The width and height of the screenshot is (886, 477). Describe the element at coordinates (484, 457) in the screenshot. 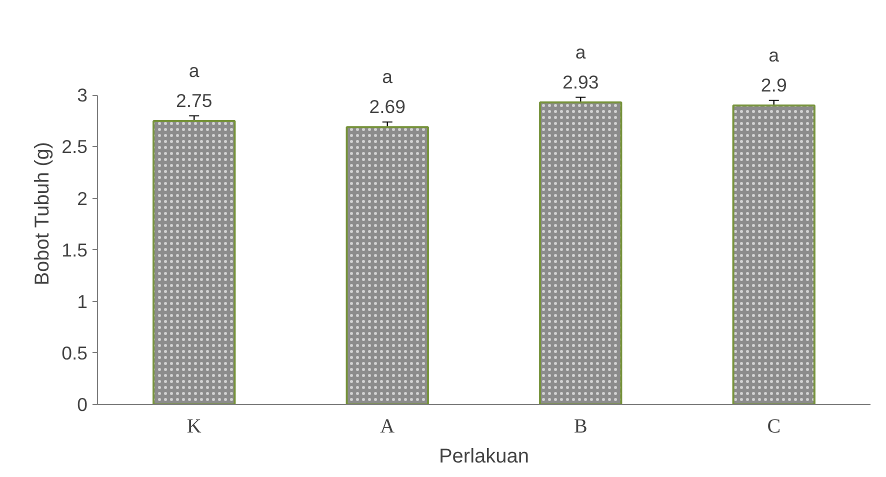

I see `x-axis-title: Perlakuan` at that location.